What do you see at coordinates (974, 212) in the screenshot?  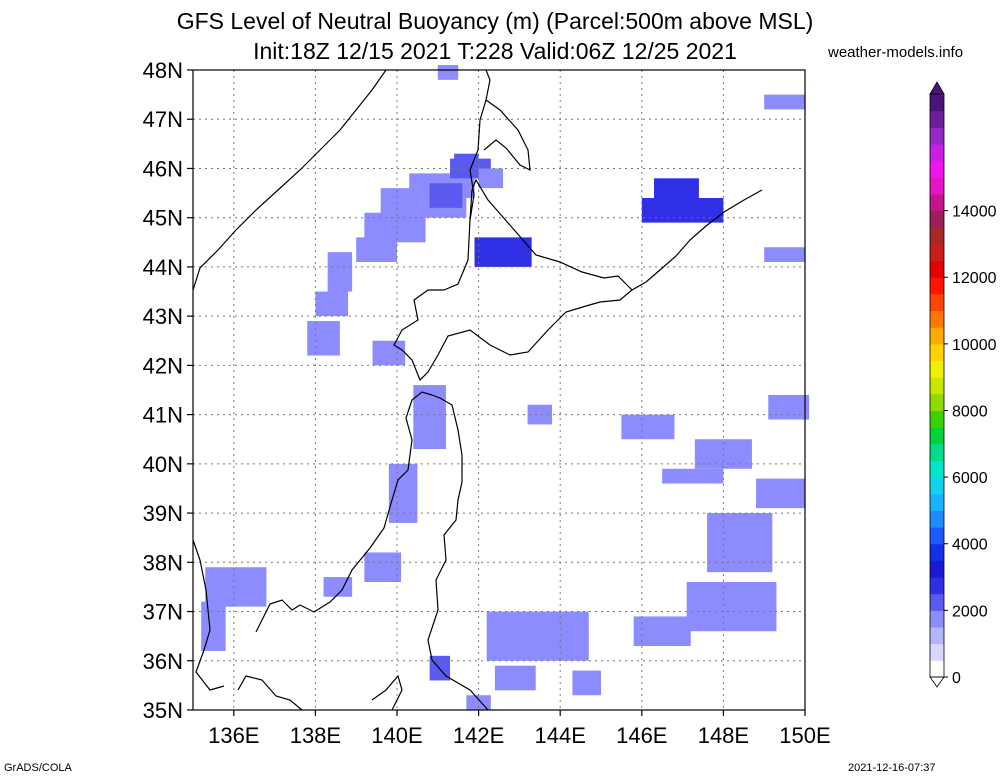 I see `colorbar-label: 14000` at bounding box center [974, 212].